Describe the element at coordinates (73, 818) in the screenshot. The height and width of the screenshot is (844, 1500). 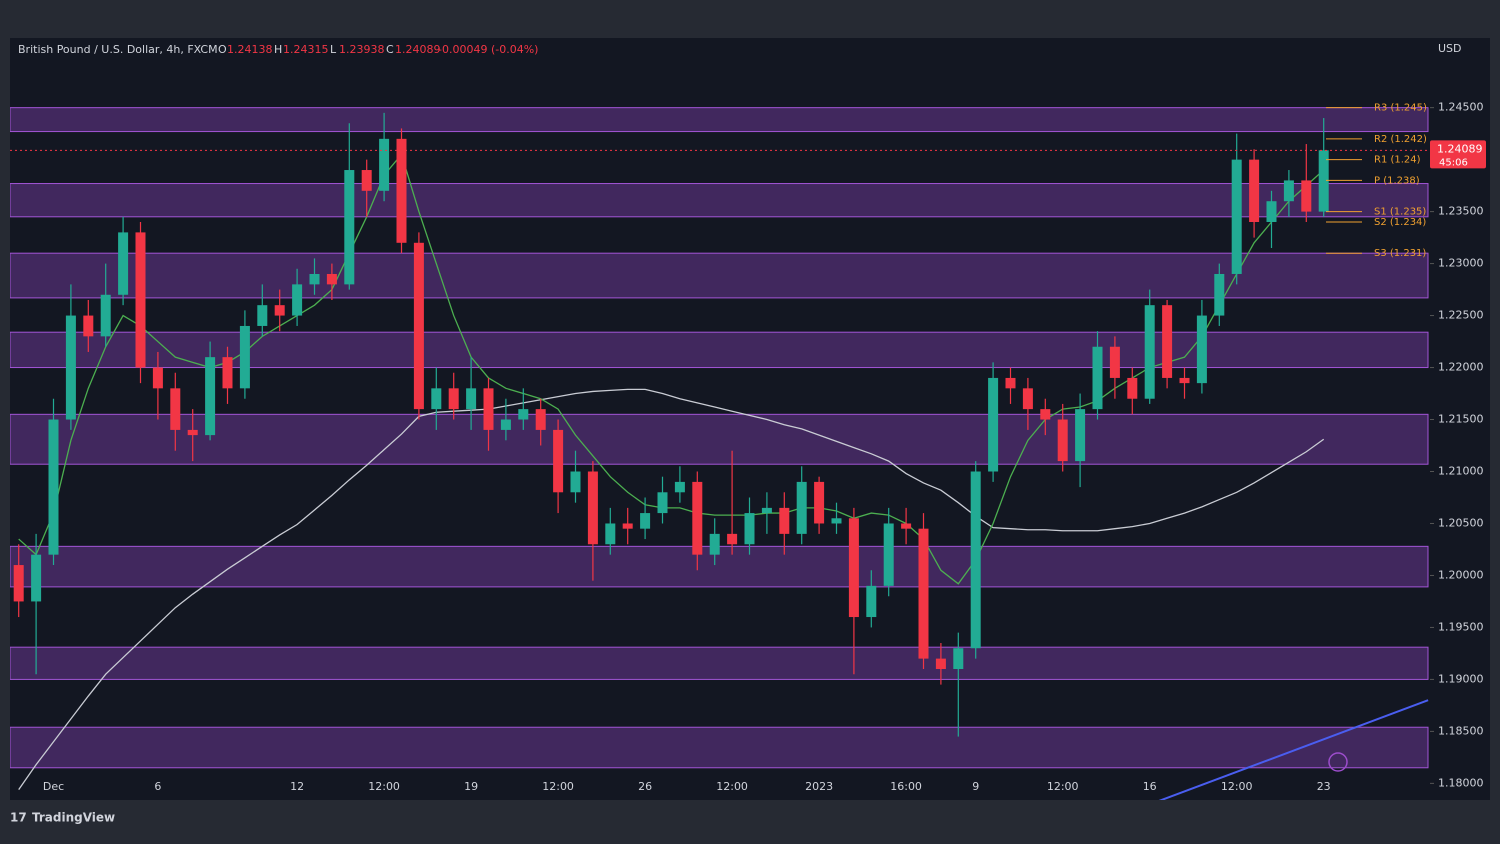
I see `brand: TradingView` at that location.